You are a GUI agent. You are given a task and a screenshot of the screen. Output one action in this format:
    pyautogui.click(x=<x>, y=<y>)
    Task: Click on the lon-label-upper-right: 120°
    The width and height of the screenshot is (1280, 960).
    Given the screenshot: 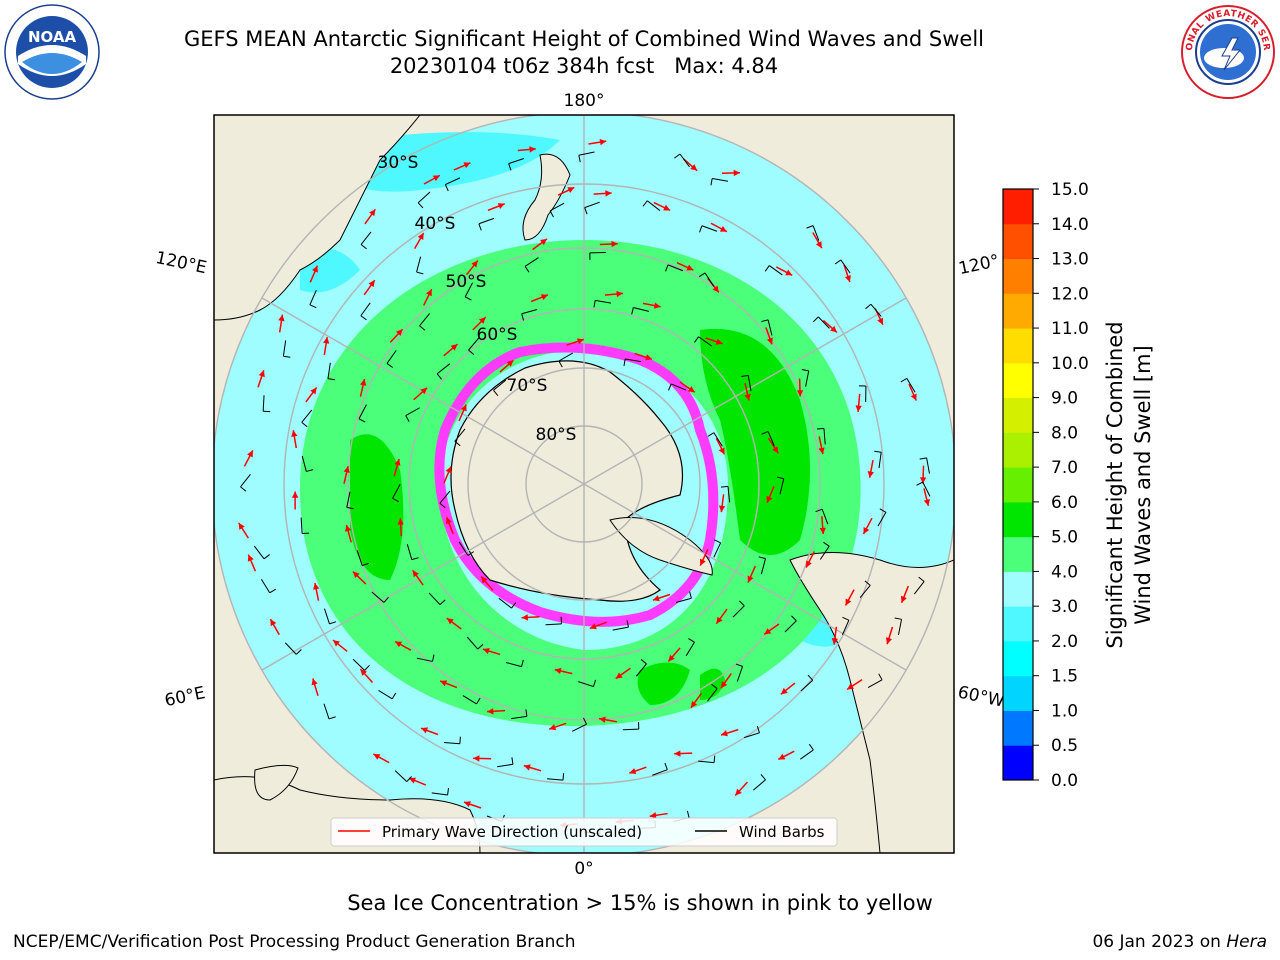 What is the action you would take?
    pyautogui.click(x=979, y=265)
    